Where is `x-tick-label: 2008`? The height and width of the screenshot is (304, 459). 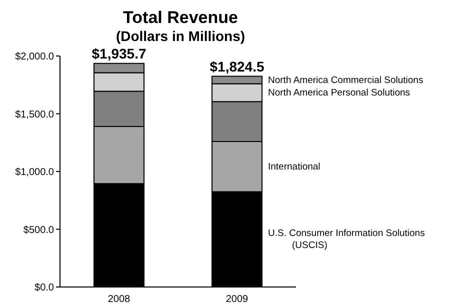 x-tick-label: 2008 is located at coordinates (119, 299).